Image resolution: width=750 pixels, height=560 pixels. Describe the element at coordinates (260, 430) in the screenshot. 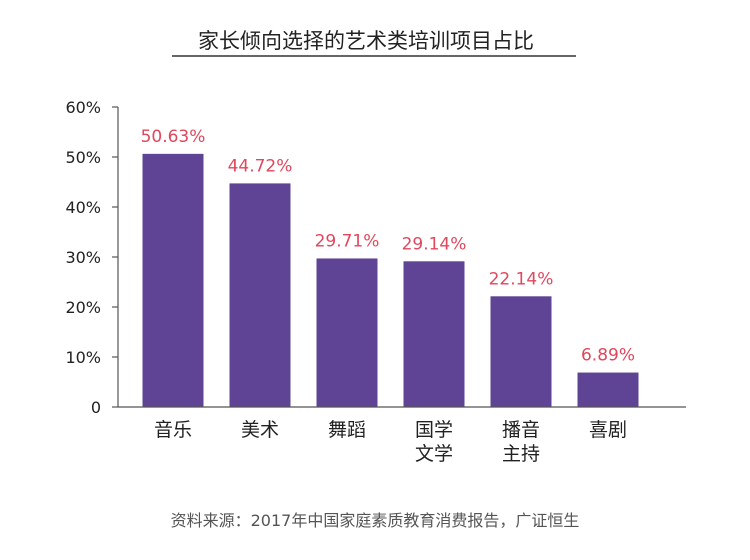

I see `x-category-label: 美术` at that location.